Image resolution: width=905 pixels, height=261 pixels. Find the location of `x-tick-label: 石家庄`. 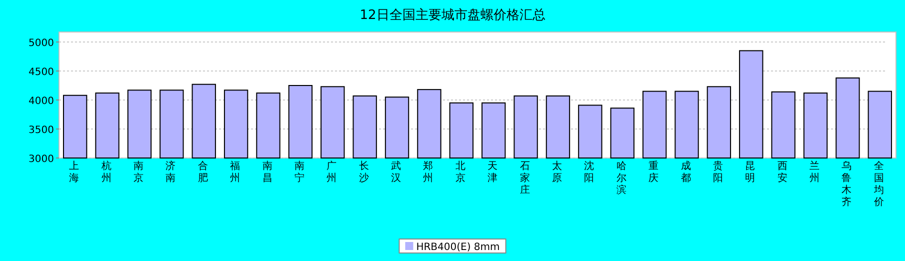

x-tick-label: 石家庄 is located at coordinates (525, 178).